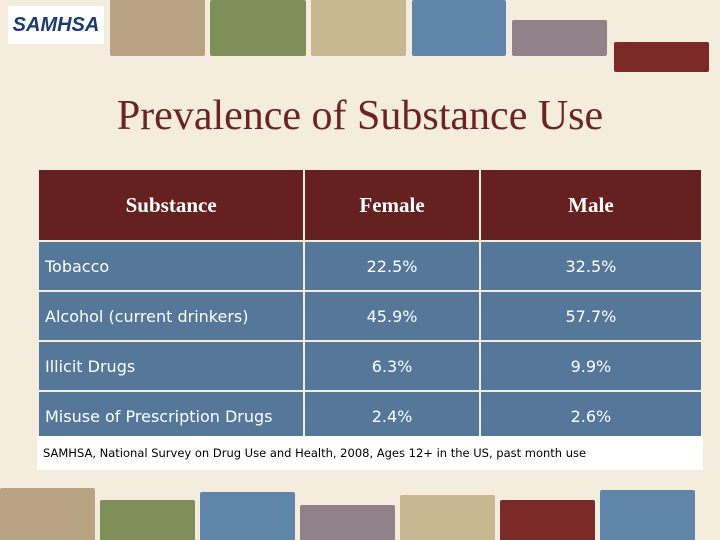 The width and height of the screenshot is (720, 540). I want to click on cell: 57.7%, so click(591, 316).